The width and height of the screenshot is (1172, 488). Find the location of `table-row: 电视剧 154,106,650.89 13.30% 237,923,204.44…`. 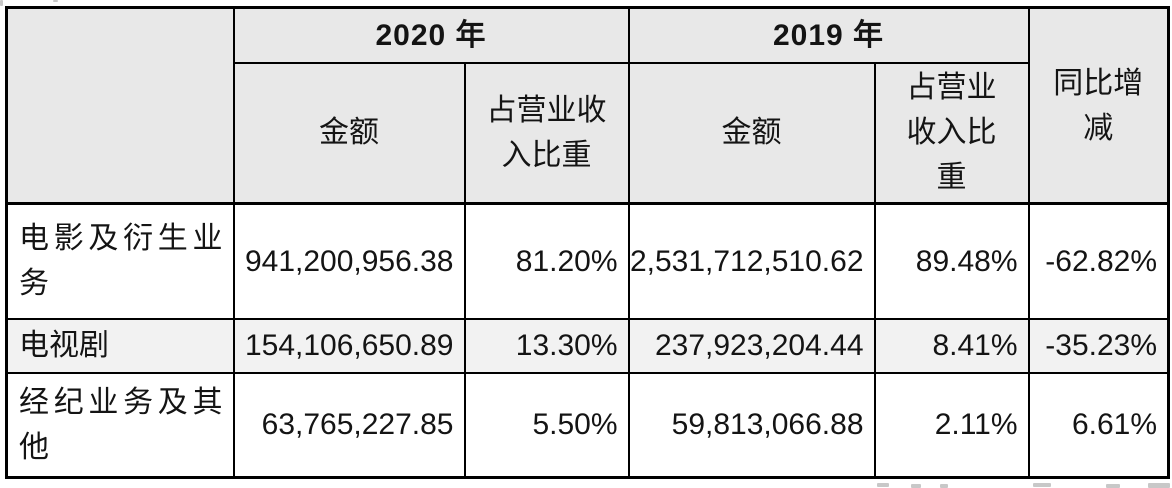

table-row: 电视剧 154,106,650.89 13.30% 237,923,204.44… is located at coordinates (587, 345).